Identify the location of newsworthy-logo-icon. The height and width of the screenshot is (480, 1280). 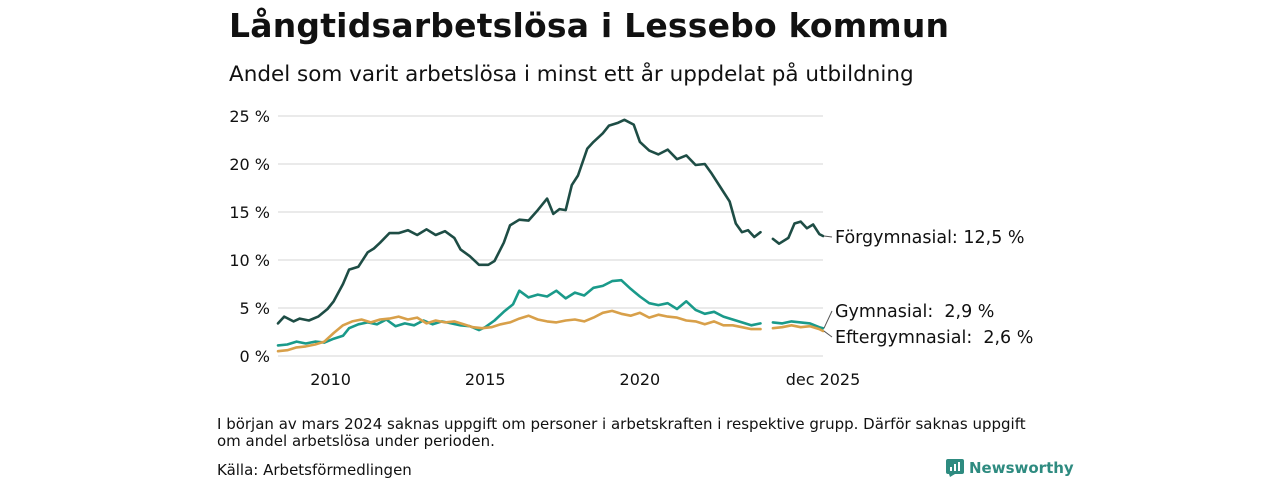
(955, 468).